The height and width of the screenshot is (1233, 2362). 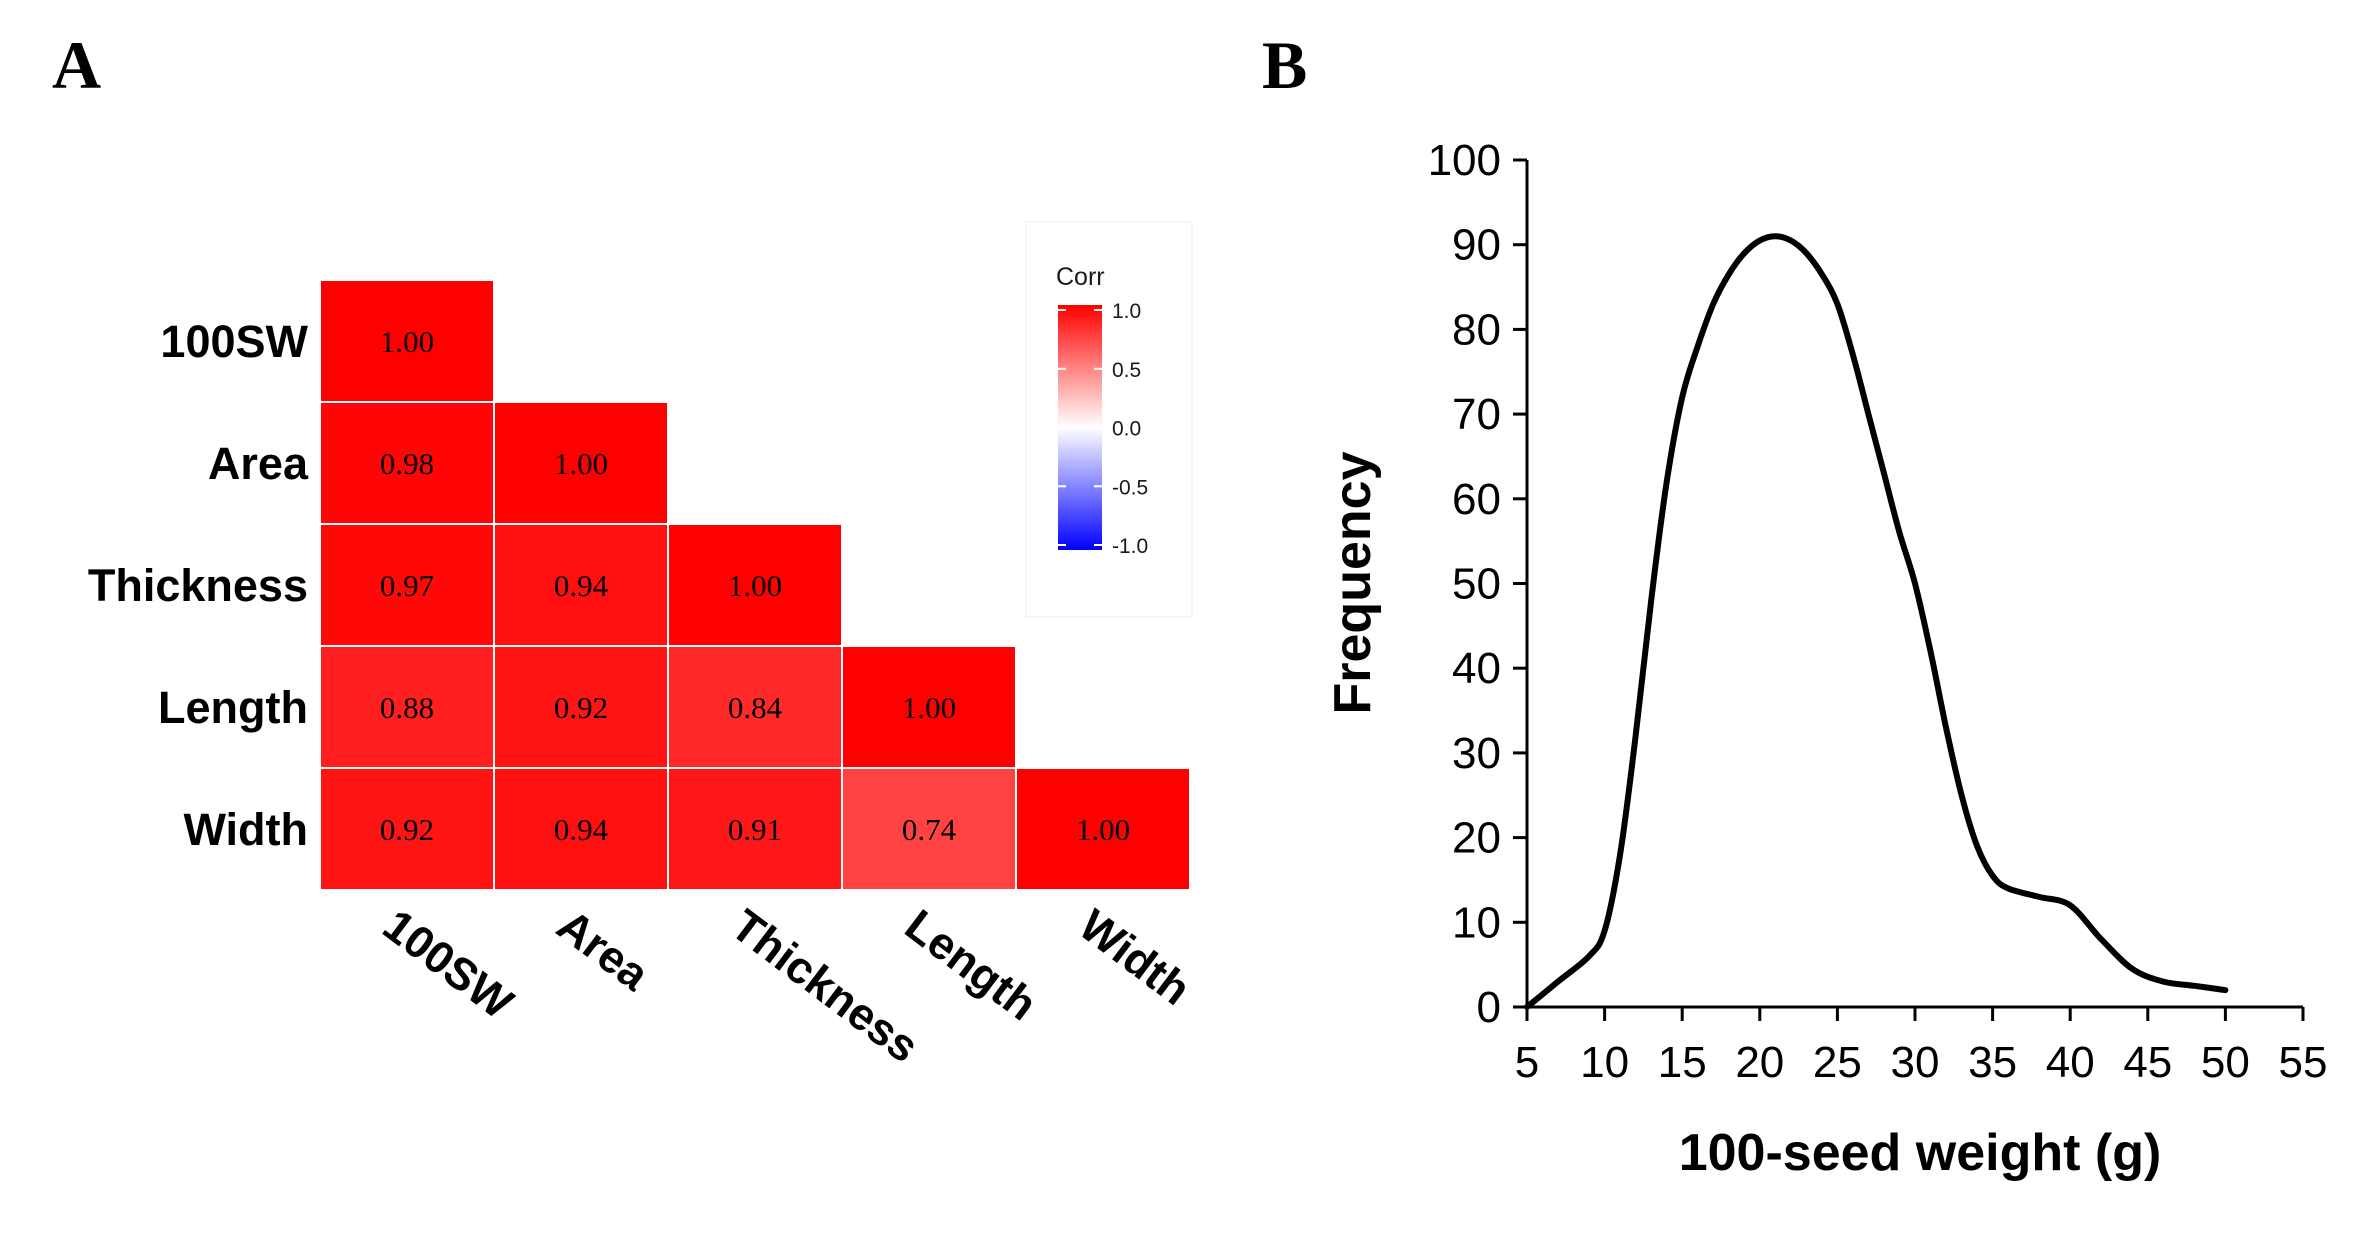 I want to click on x-tick-label: 10, so click(x=1604, y=1062).